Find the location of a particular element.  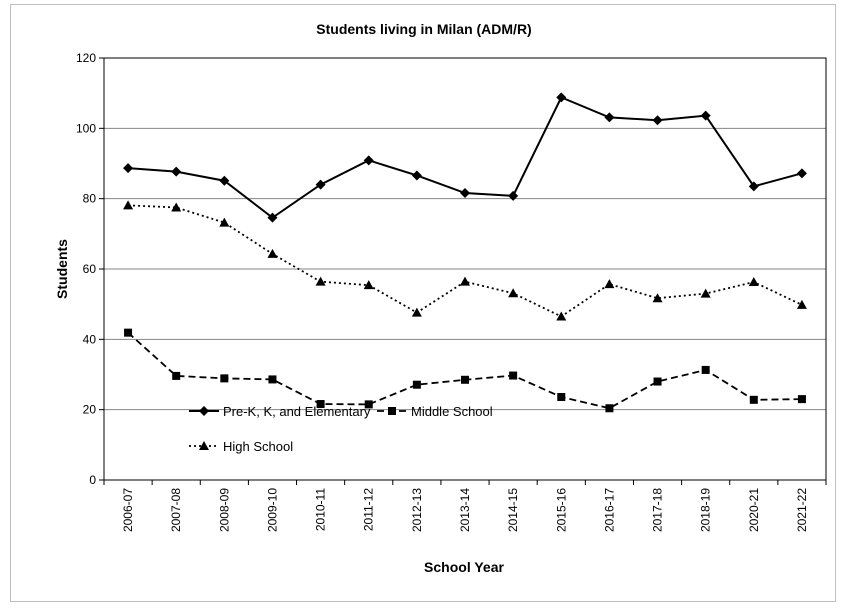

x-tick-label: 2006-07 is located at coordinates (128, 510).